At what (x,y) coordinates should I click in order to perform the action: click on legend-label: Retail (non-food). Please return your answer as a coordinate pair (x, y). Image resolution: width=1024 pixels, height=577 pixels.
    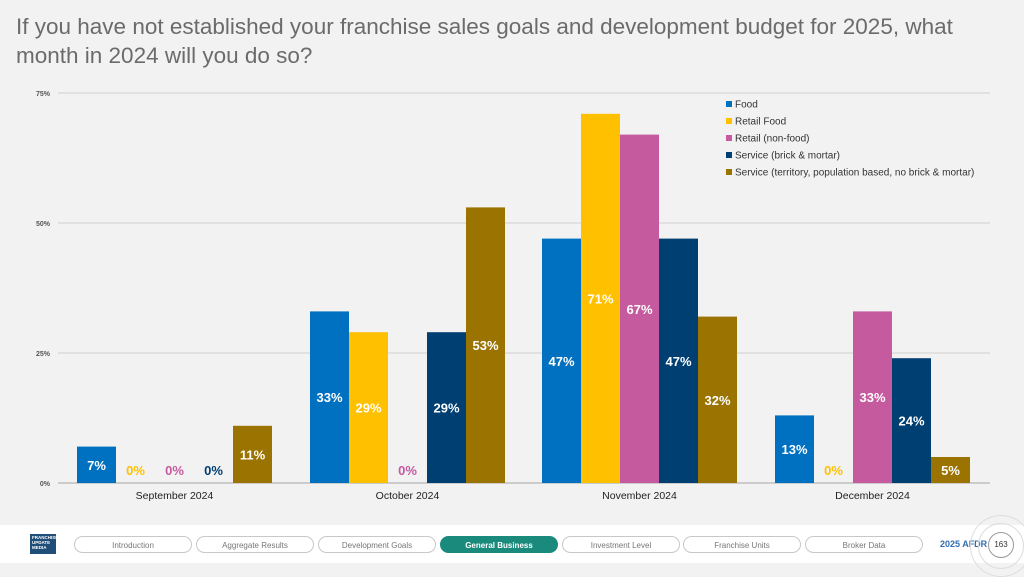
    Looking at the image, I should click on (772, 139).